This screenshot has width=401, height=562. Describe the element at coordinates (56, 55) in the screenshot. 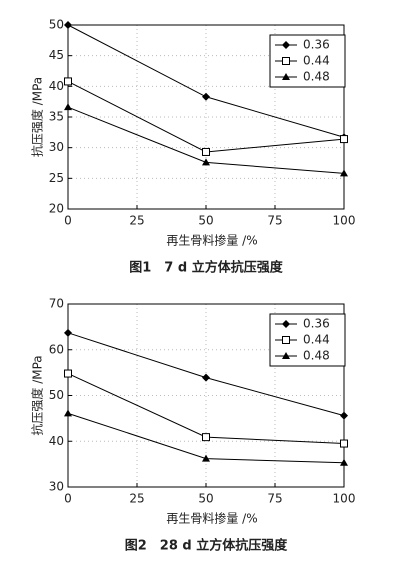

I see `y-tick-label: 45` at that location.